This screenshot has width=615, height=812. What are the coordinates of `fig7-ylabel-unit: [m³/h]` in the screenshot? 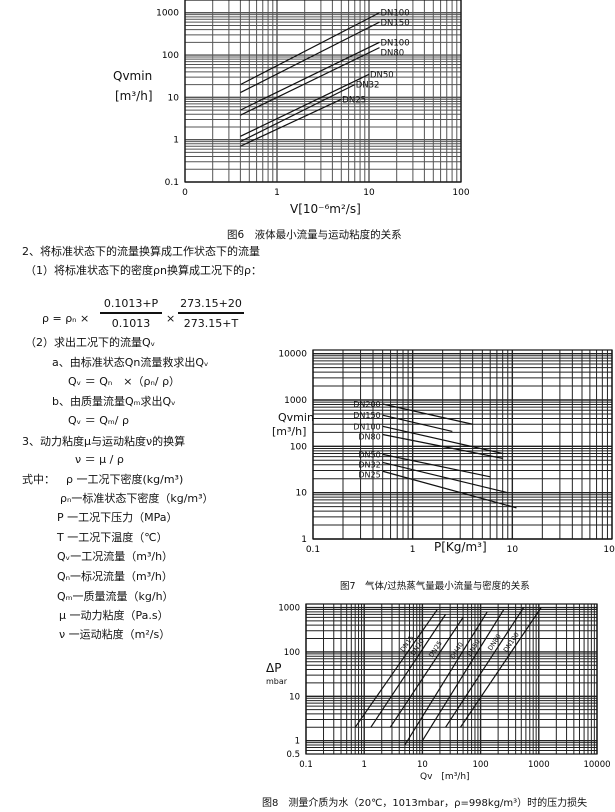 It's located at (289, 431).